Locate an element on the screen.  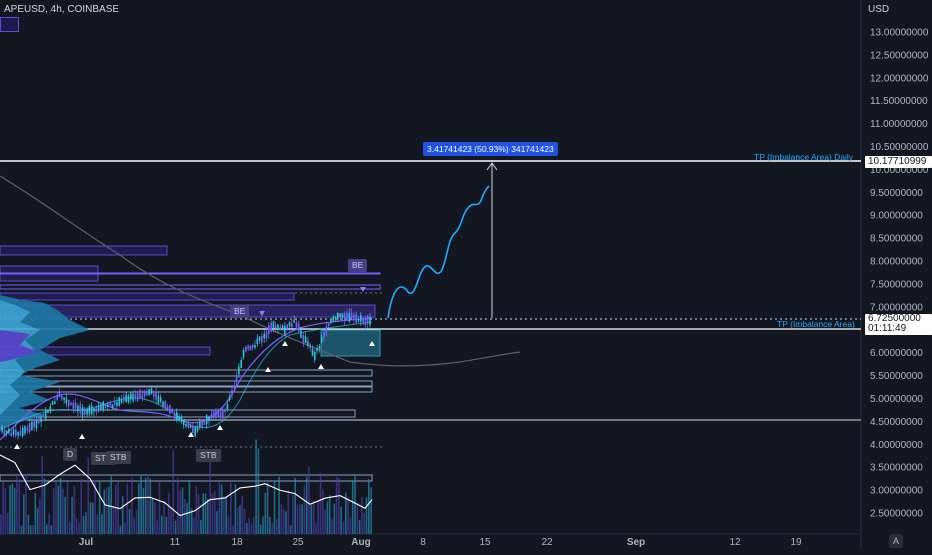
projected-price-path is located at coordinates (438, 252).